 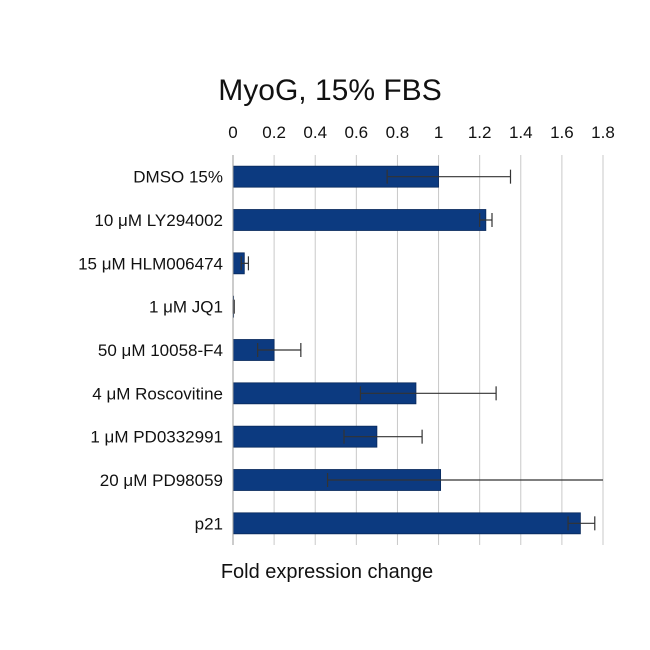 I want to click on x-tick-label: 0.6, so click(x=357, y=132).